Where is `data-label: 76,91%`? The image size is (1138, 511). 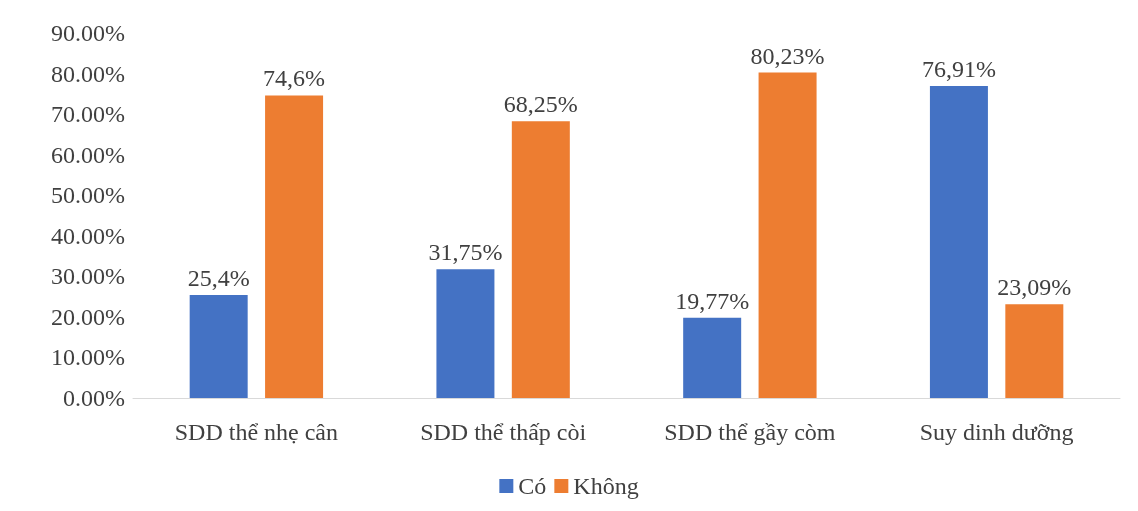
data-label: 76,91% is located at coordinates (958, 69).